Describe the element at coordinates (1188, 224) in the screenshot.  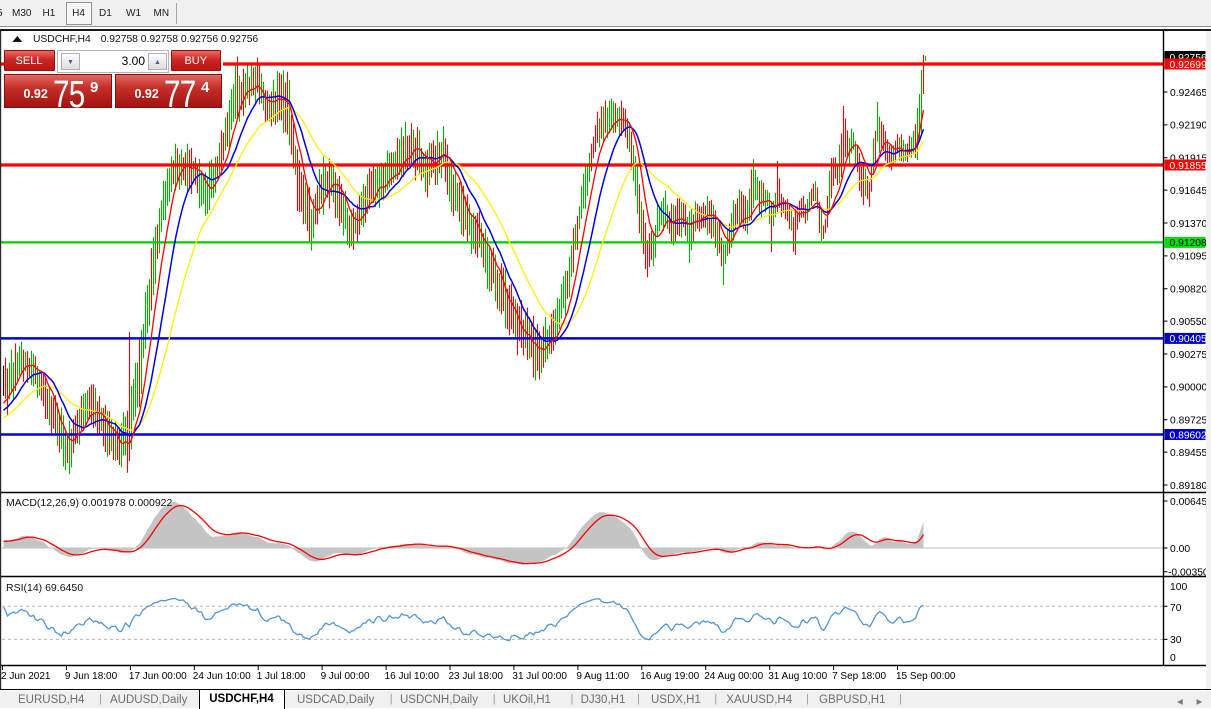
I see `svg-text: 0.91370` at that location.